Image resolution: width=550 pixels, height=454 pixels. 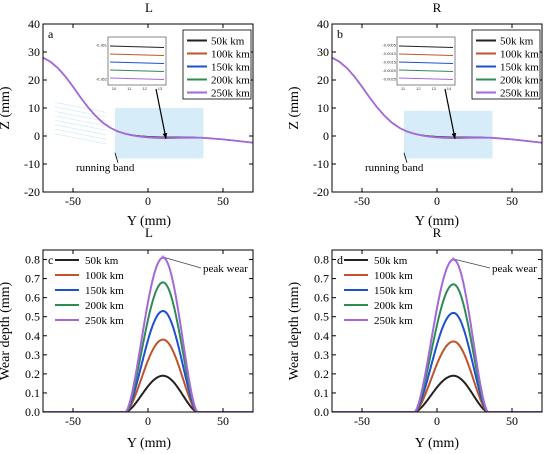 I want to click on peak-wear-pointer, so click(x=473, y=264).